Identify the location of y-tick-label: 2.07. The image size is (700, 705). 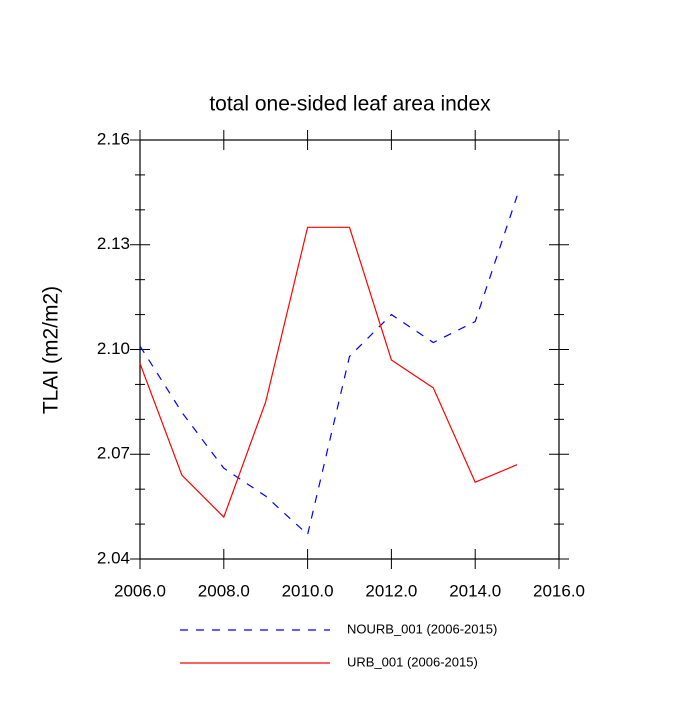
(113, 453).